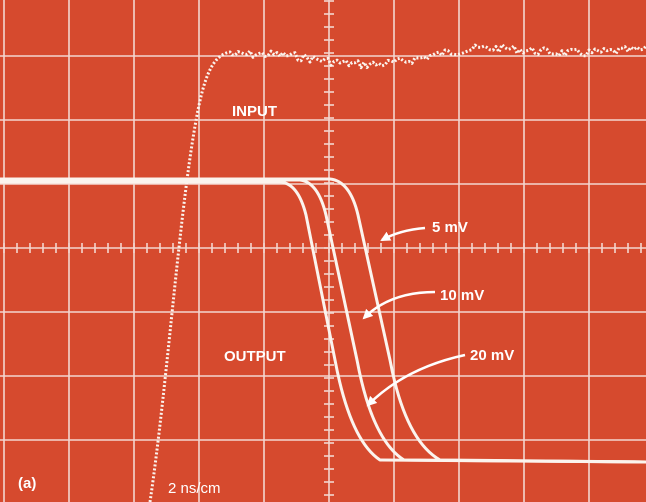  I want to click on arrow-5mv, so click(403, 234).